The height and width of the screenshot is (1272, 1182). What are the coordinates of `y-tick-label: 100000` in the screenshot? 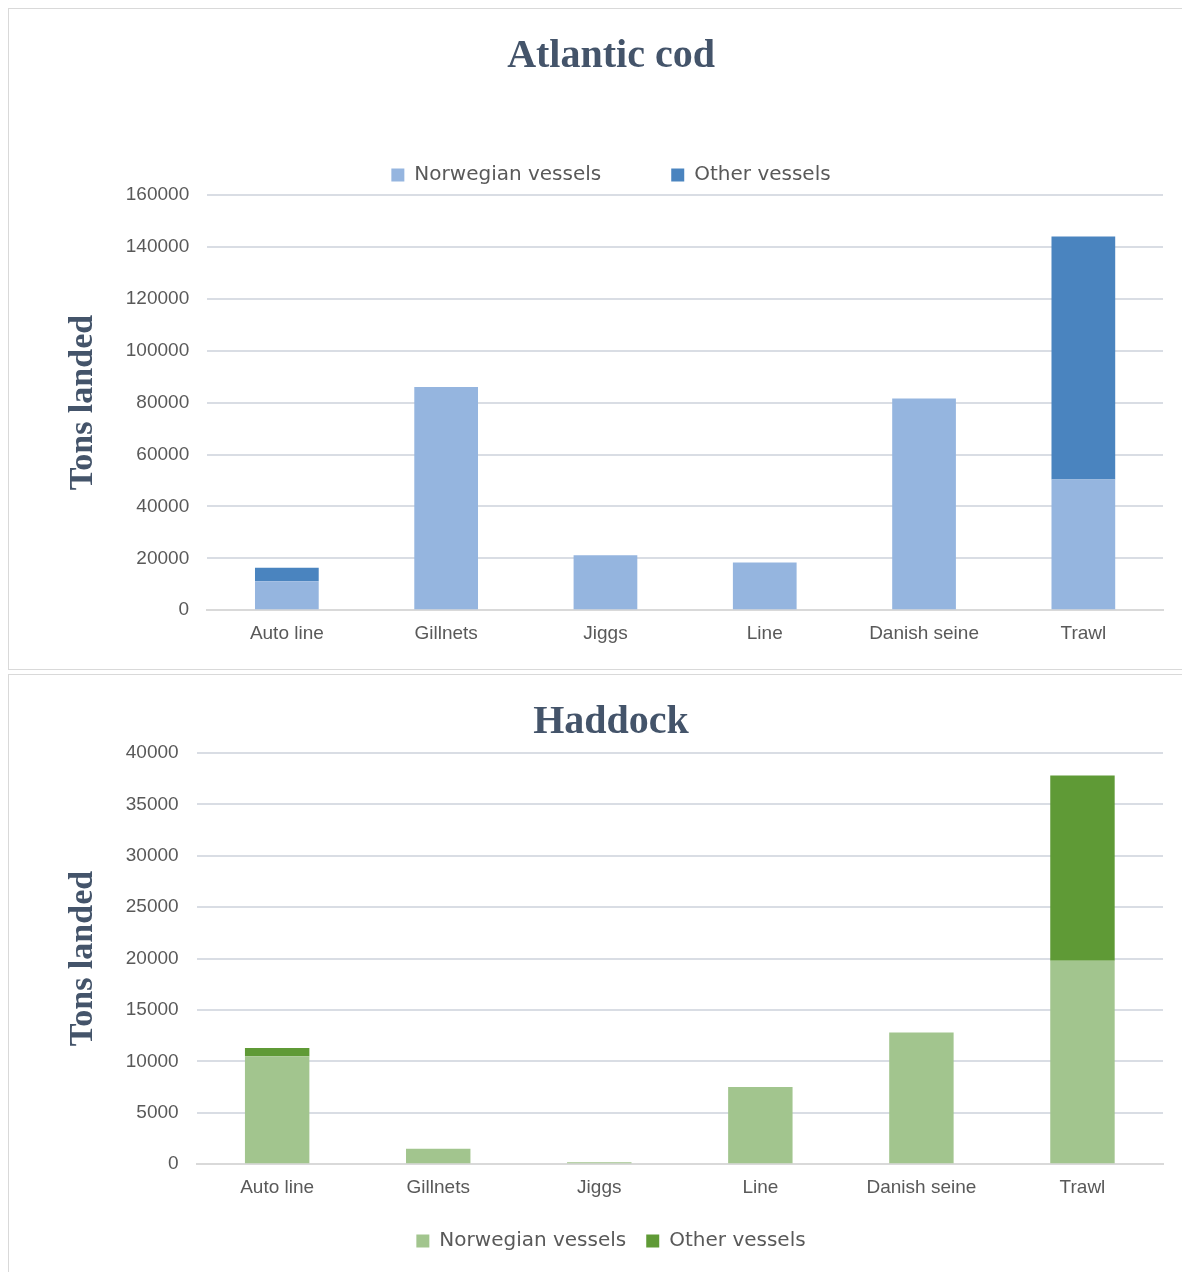 It's located at (157, 349).